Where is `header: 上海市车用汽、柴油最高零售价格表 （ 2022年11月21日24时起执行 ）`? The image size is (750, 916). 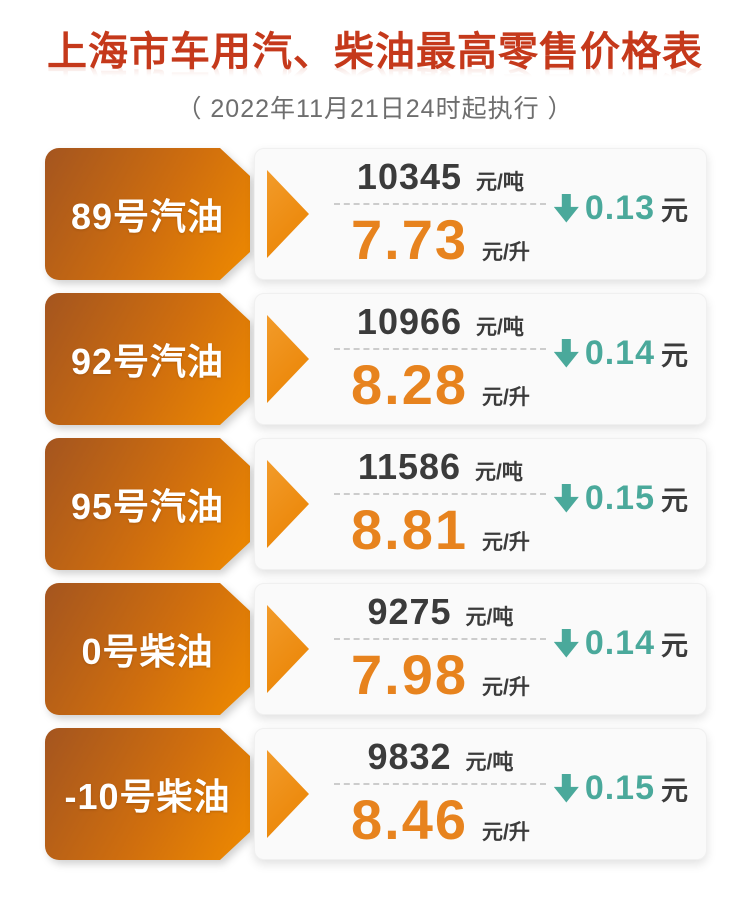
header: 上海市车用汽、柴油最高零售价格表 （ 2022年11月21日24时起执行 ） is located at coordinates (375, 62).